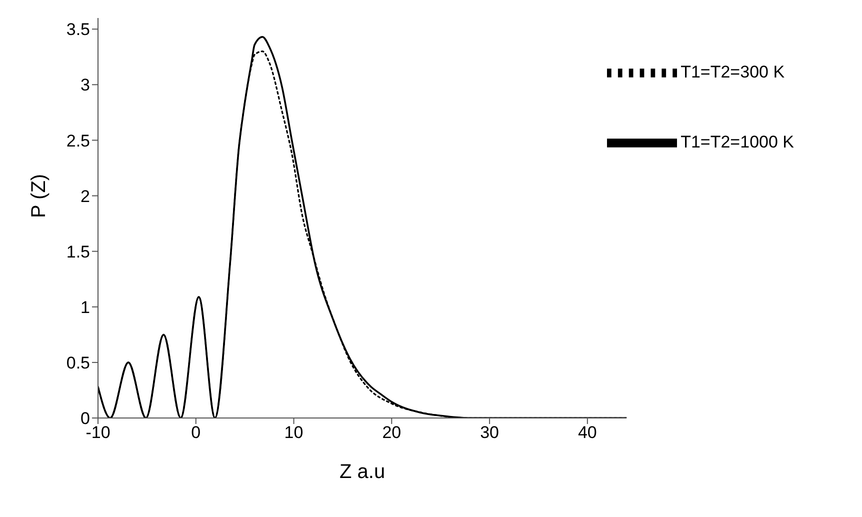  Describe the element at coordinates (363, 472) in the screenshot. I see `x-axis-title: Z a.u` at that location.